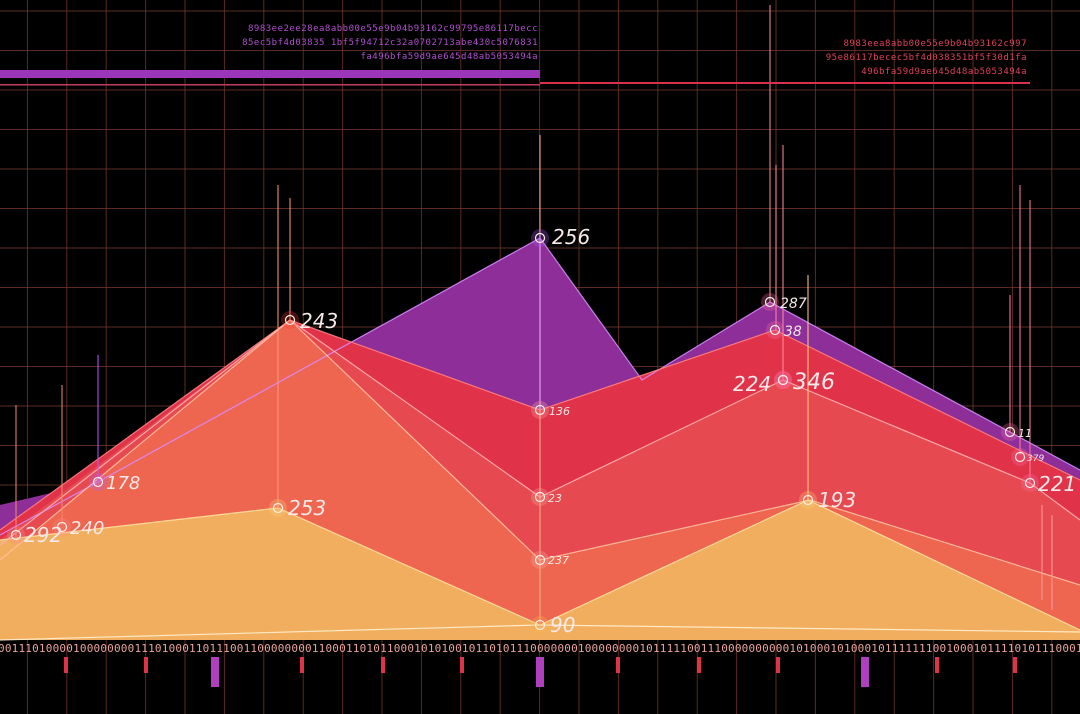 The image size is (1080, 714). Describe the element at coordinates (785, 83) in the screenshot. I see `header-line-right` at that location.